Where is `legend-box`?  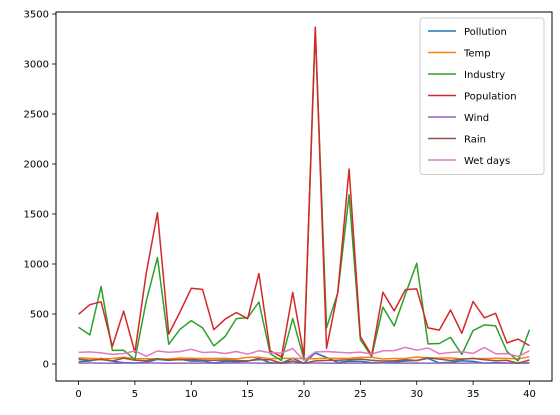
legend-box is located at coordinates (482, 96).